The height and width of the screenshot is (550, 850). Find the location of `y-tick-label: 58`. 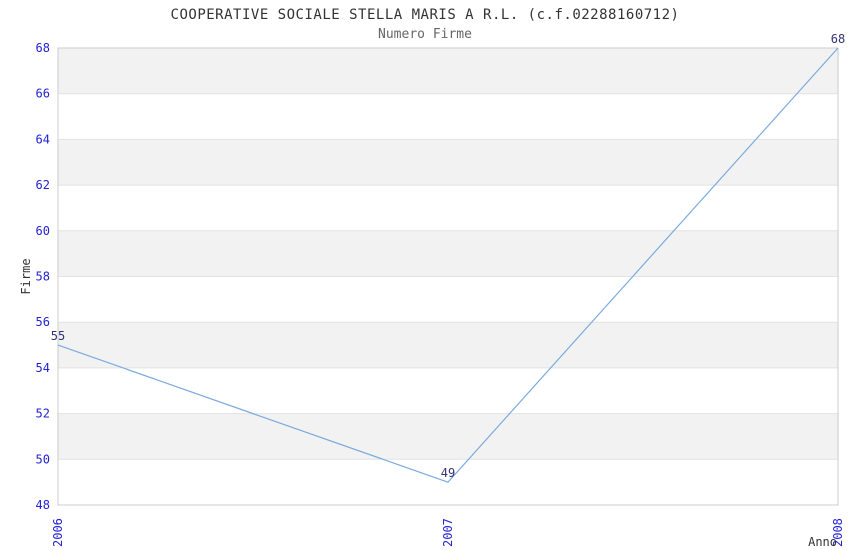

y-tick-label: 58 is located at coordinates (43, 277).